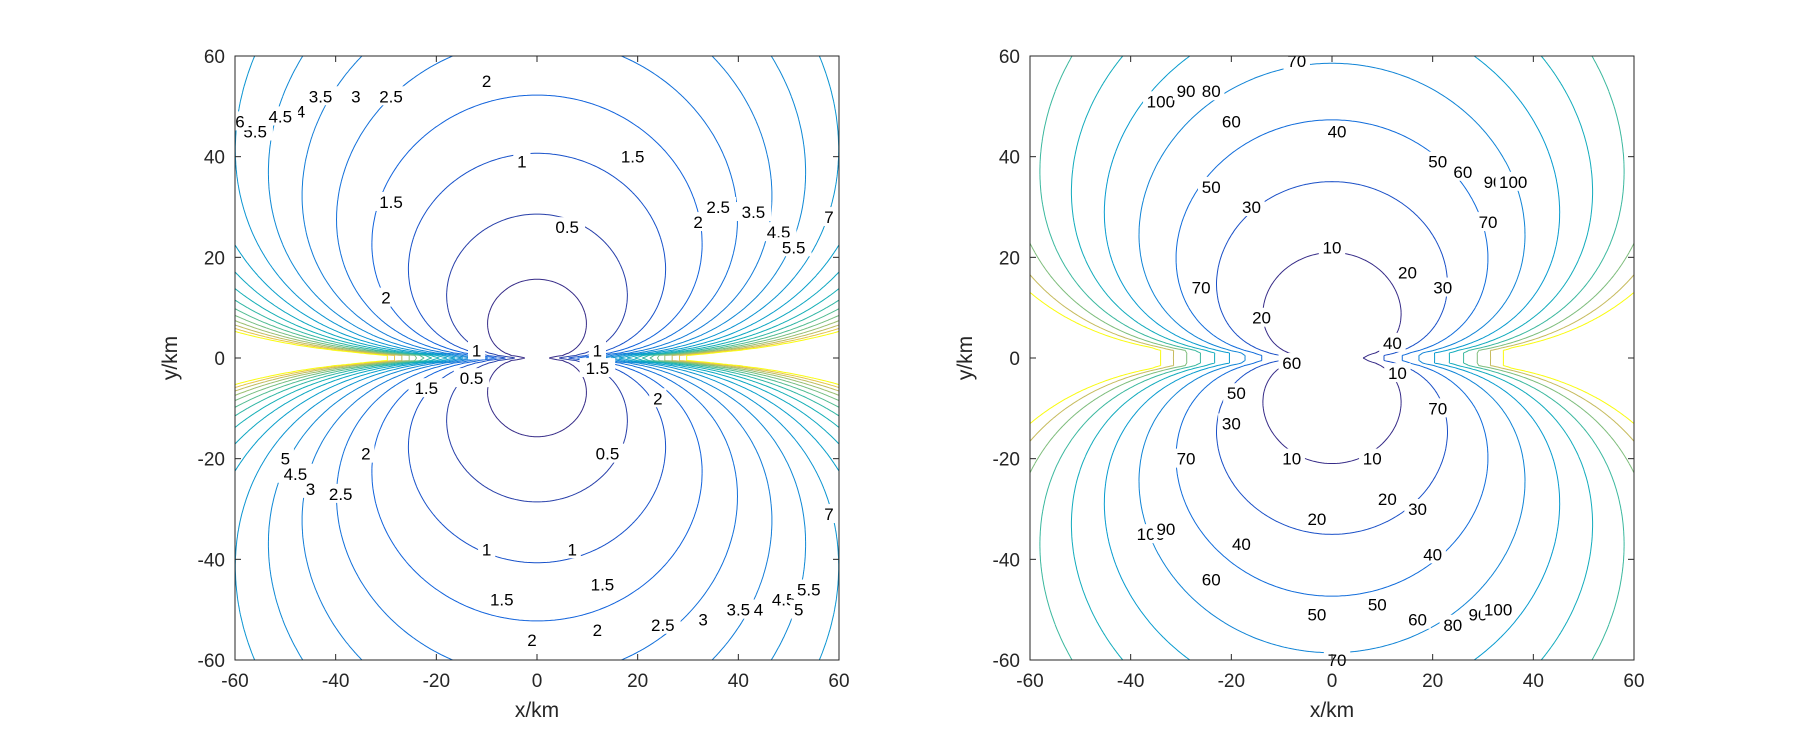  What do you see at coordinates (211, 359) in the screenshot?
I see `left-y-tick-labels: -60 -40 -20 0 20 40 60` at bounding box center [211, 359].